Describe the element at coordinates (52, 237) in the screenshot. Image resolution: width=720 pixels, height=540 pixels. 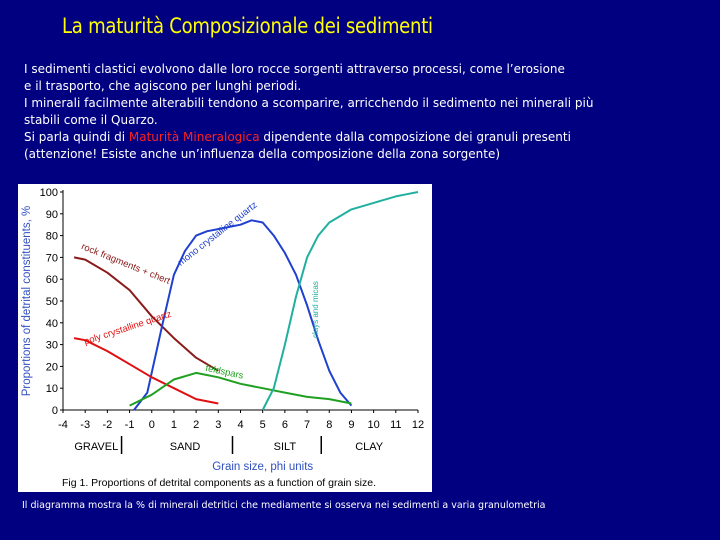
I see `y-tick-label: 80` at that location.